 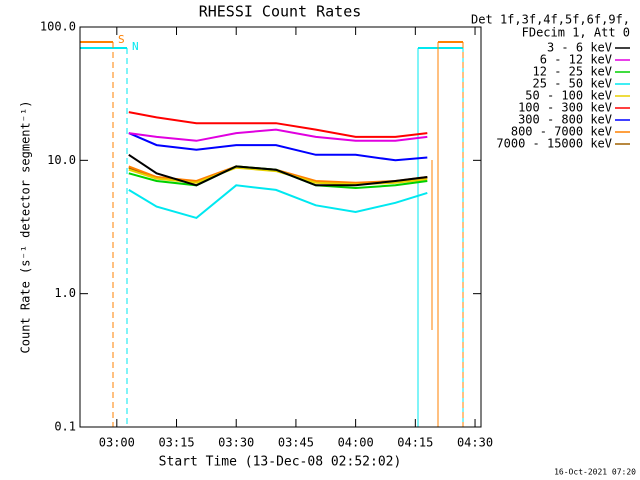 I want to click on state-markers, so click(x=271, y=45).